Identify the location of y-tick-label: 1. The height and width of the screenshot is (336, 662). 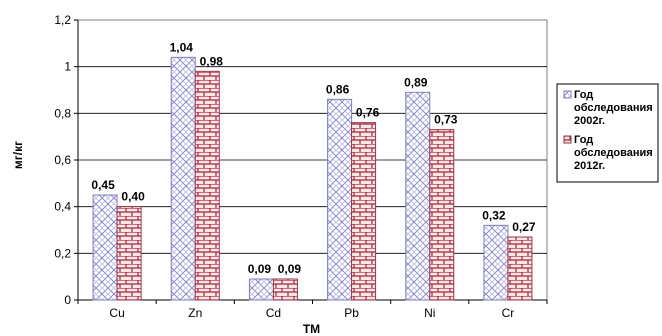
(67, 67).